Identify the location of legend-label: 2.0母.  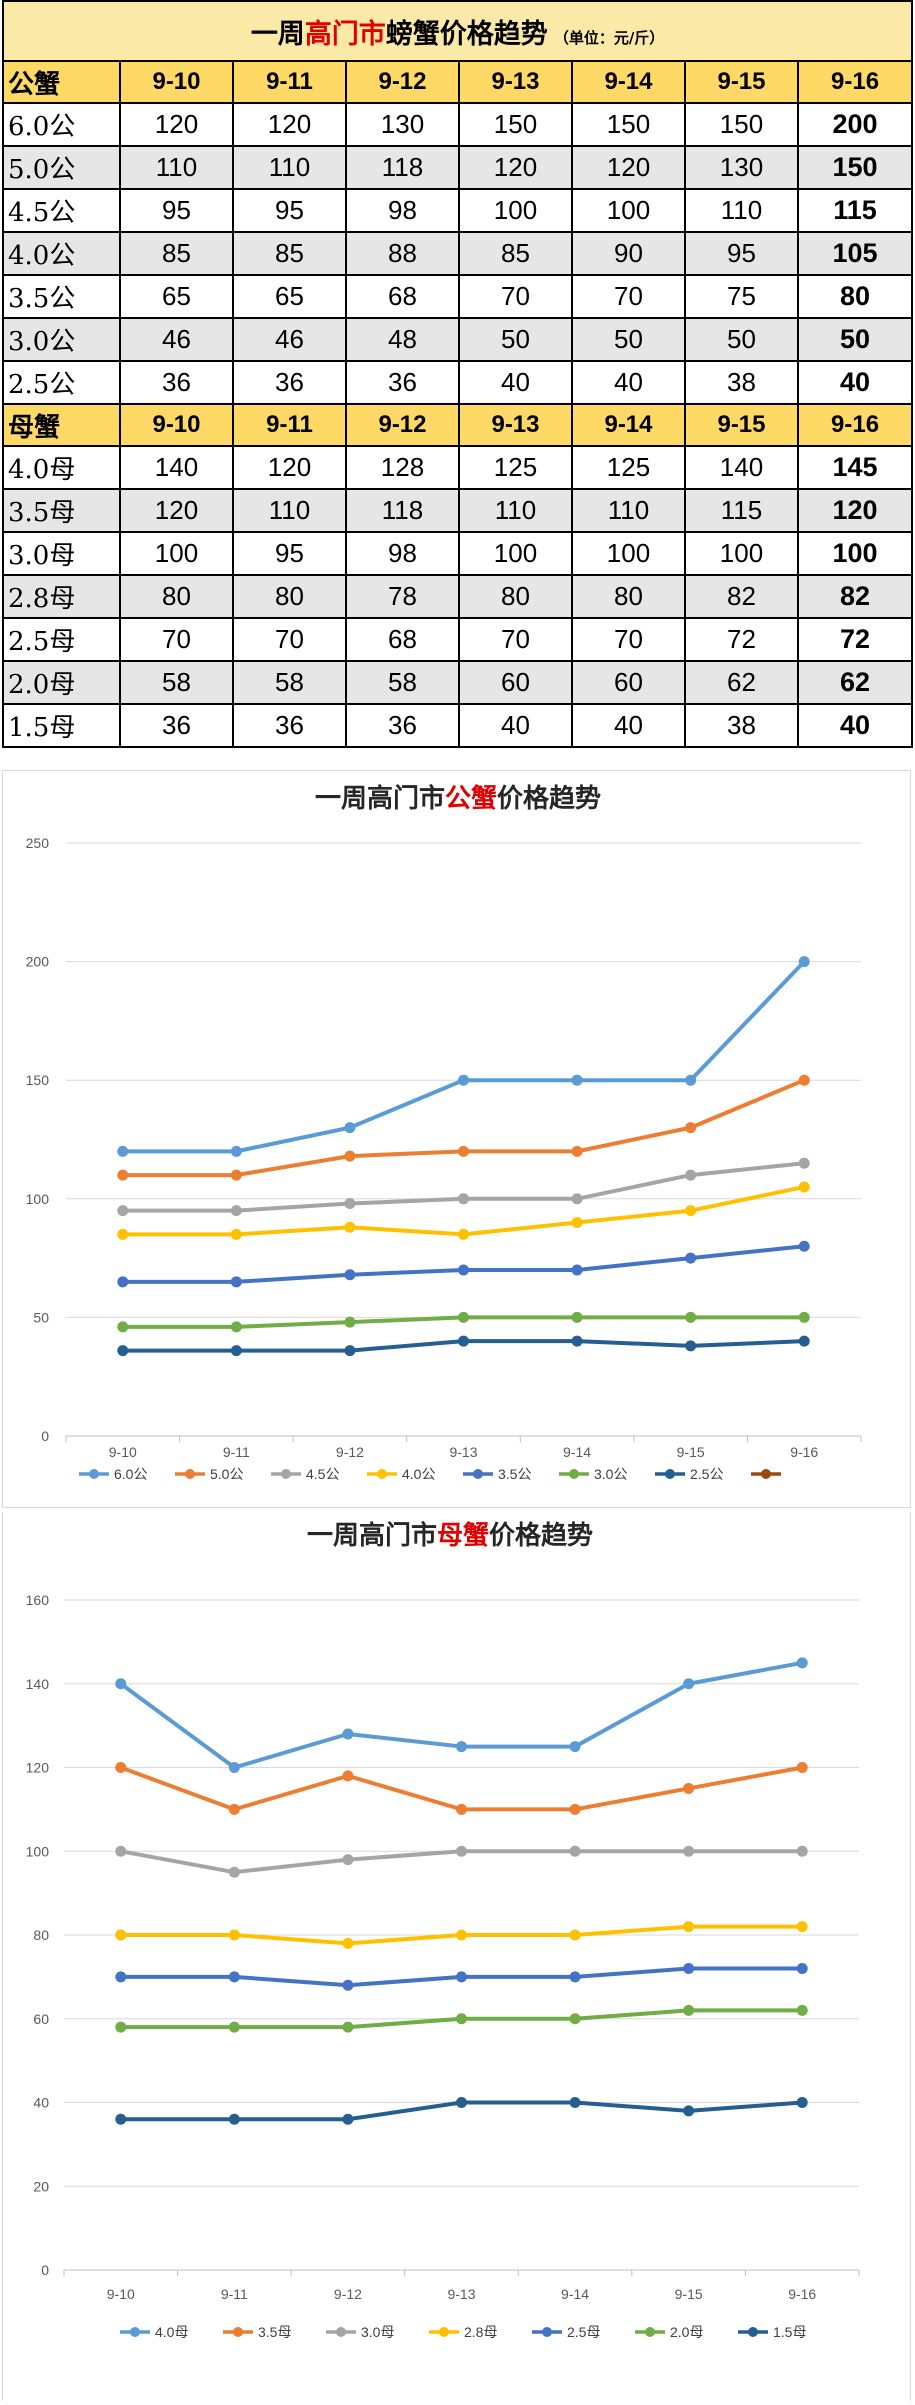
(686, 2332).